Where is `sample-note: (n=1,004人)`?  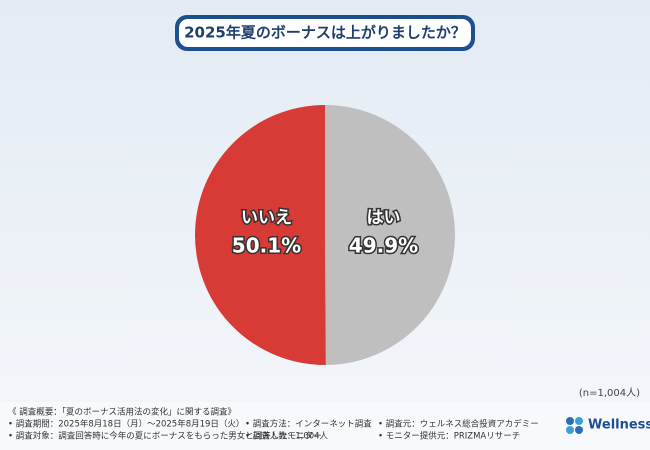 sample-note: (n=1,004人) is located at coordinates (609, 393).